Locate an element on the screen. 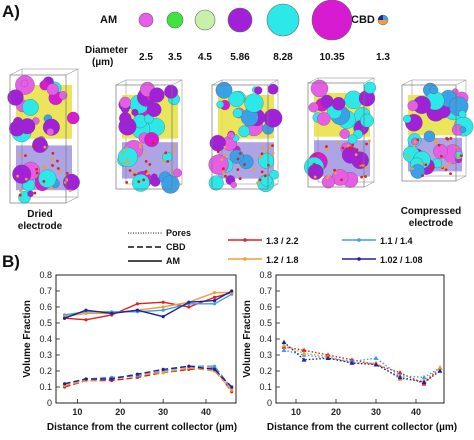 This screenshot has width=474, height=440. diameter-value: 10.35 is located at coordinates (332, 57).